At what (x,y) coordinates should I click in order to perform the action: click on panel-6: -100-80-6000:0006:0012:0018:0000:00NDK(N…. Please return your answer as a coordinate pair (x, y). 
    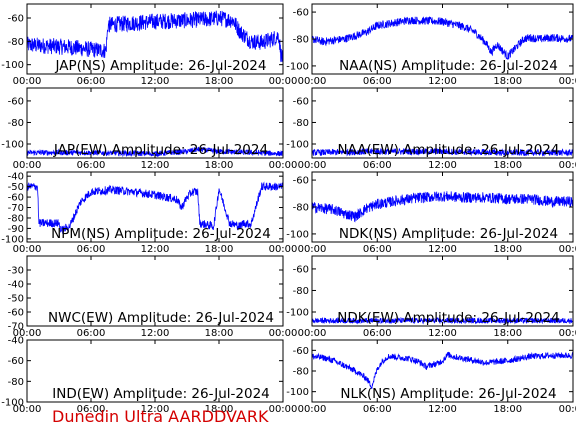
    Looking at the image, I should click on (431, 213).